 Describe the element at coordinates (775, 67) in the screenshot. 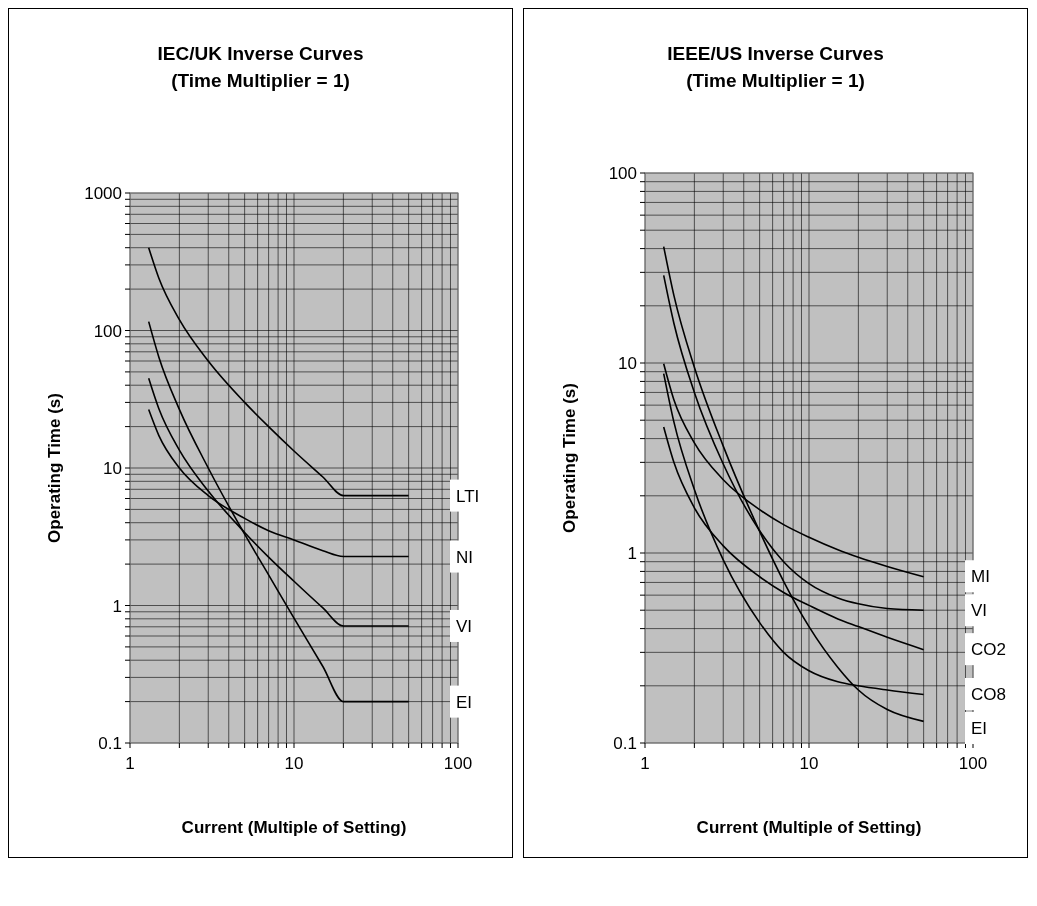

I see `chart-title: IEEE/US Inverse Curves (Time Multiplier = 1)` at that location.